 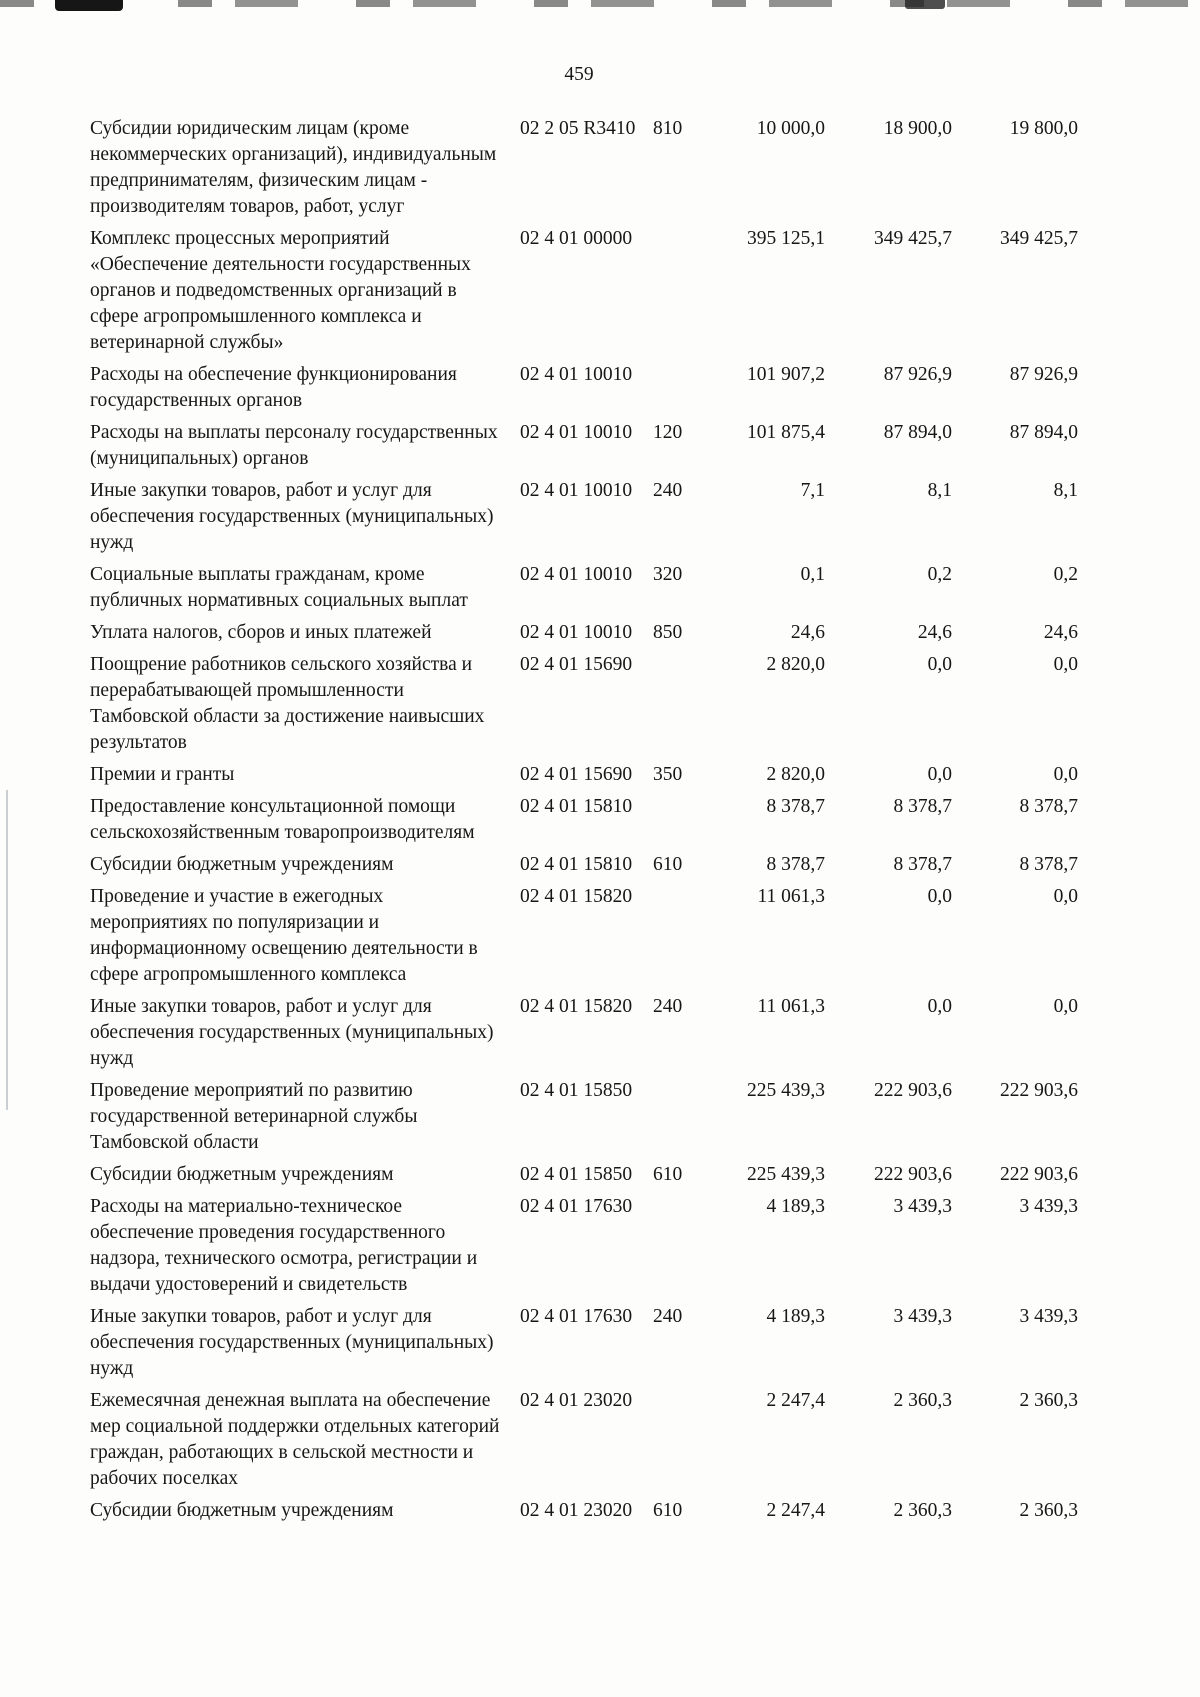 I want to click on row-amount-year3: 0,2, so click(x=1065, y=574).